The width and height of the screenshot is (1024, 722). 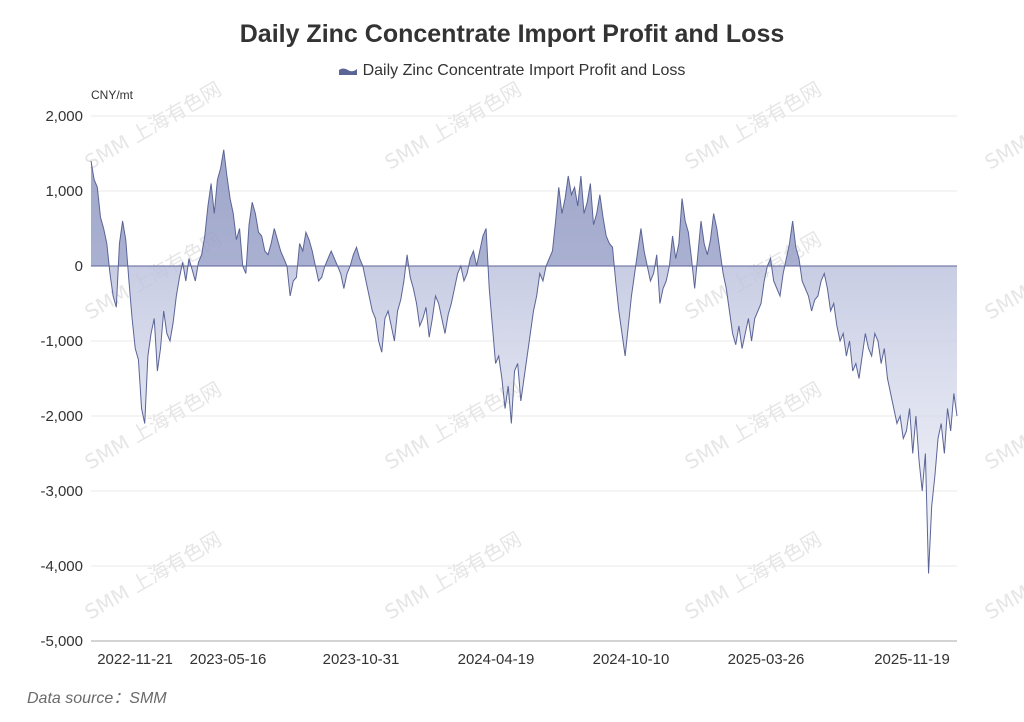 What do you see at coordinates (61, 341) in the screenshot?
I see `y-tick-label: -1,000` at bounding box center [61, 341].